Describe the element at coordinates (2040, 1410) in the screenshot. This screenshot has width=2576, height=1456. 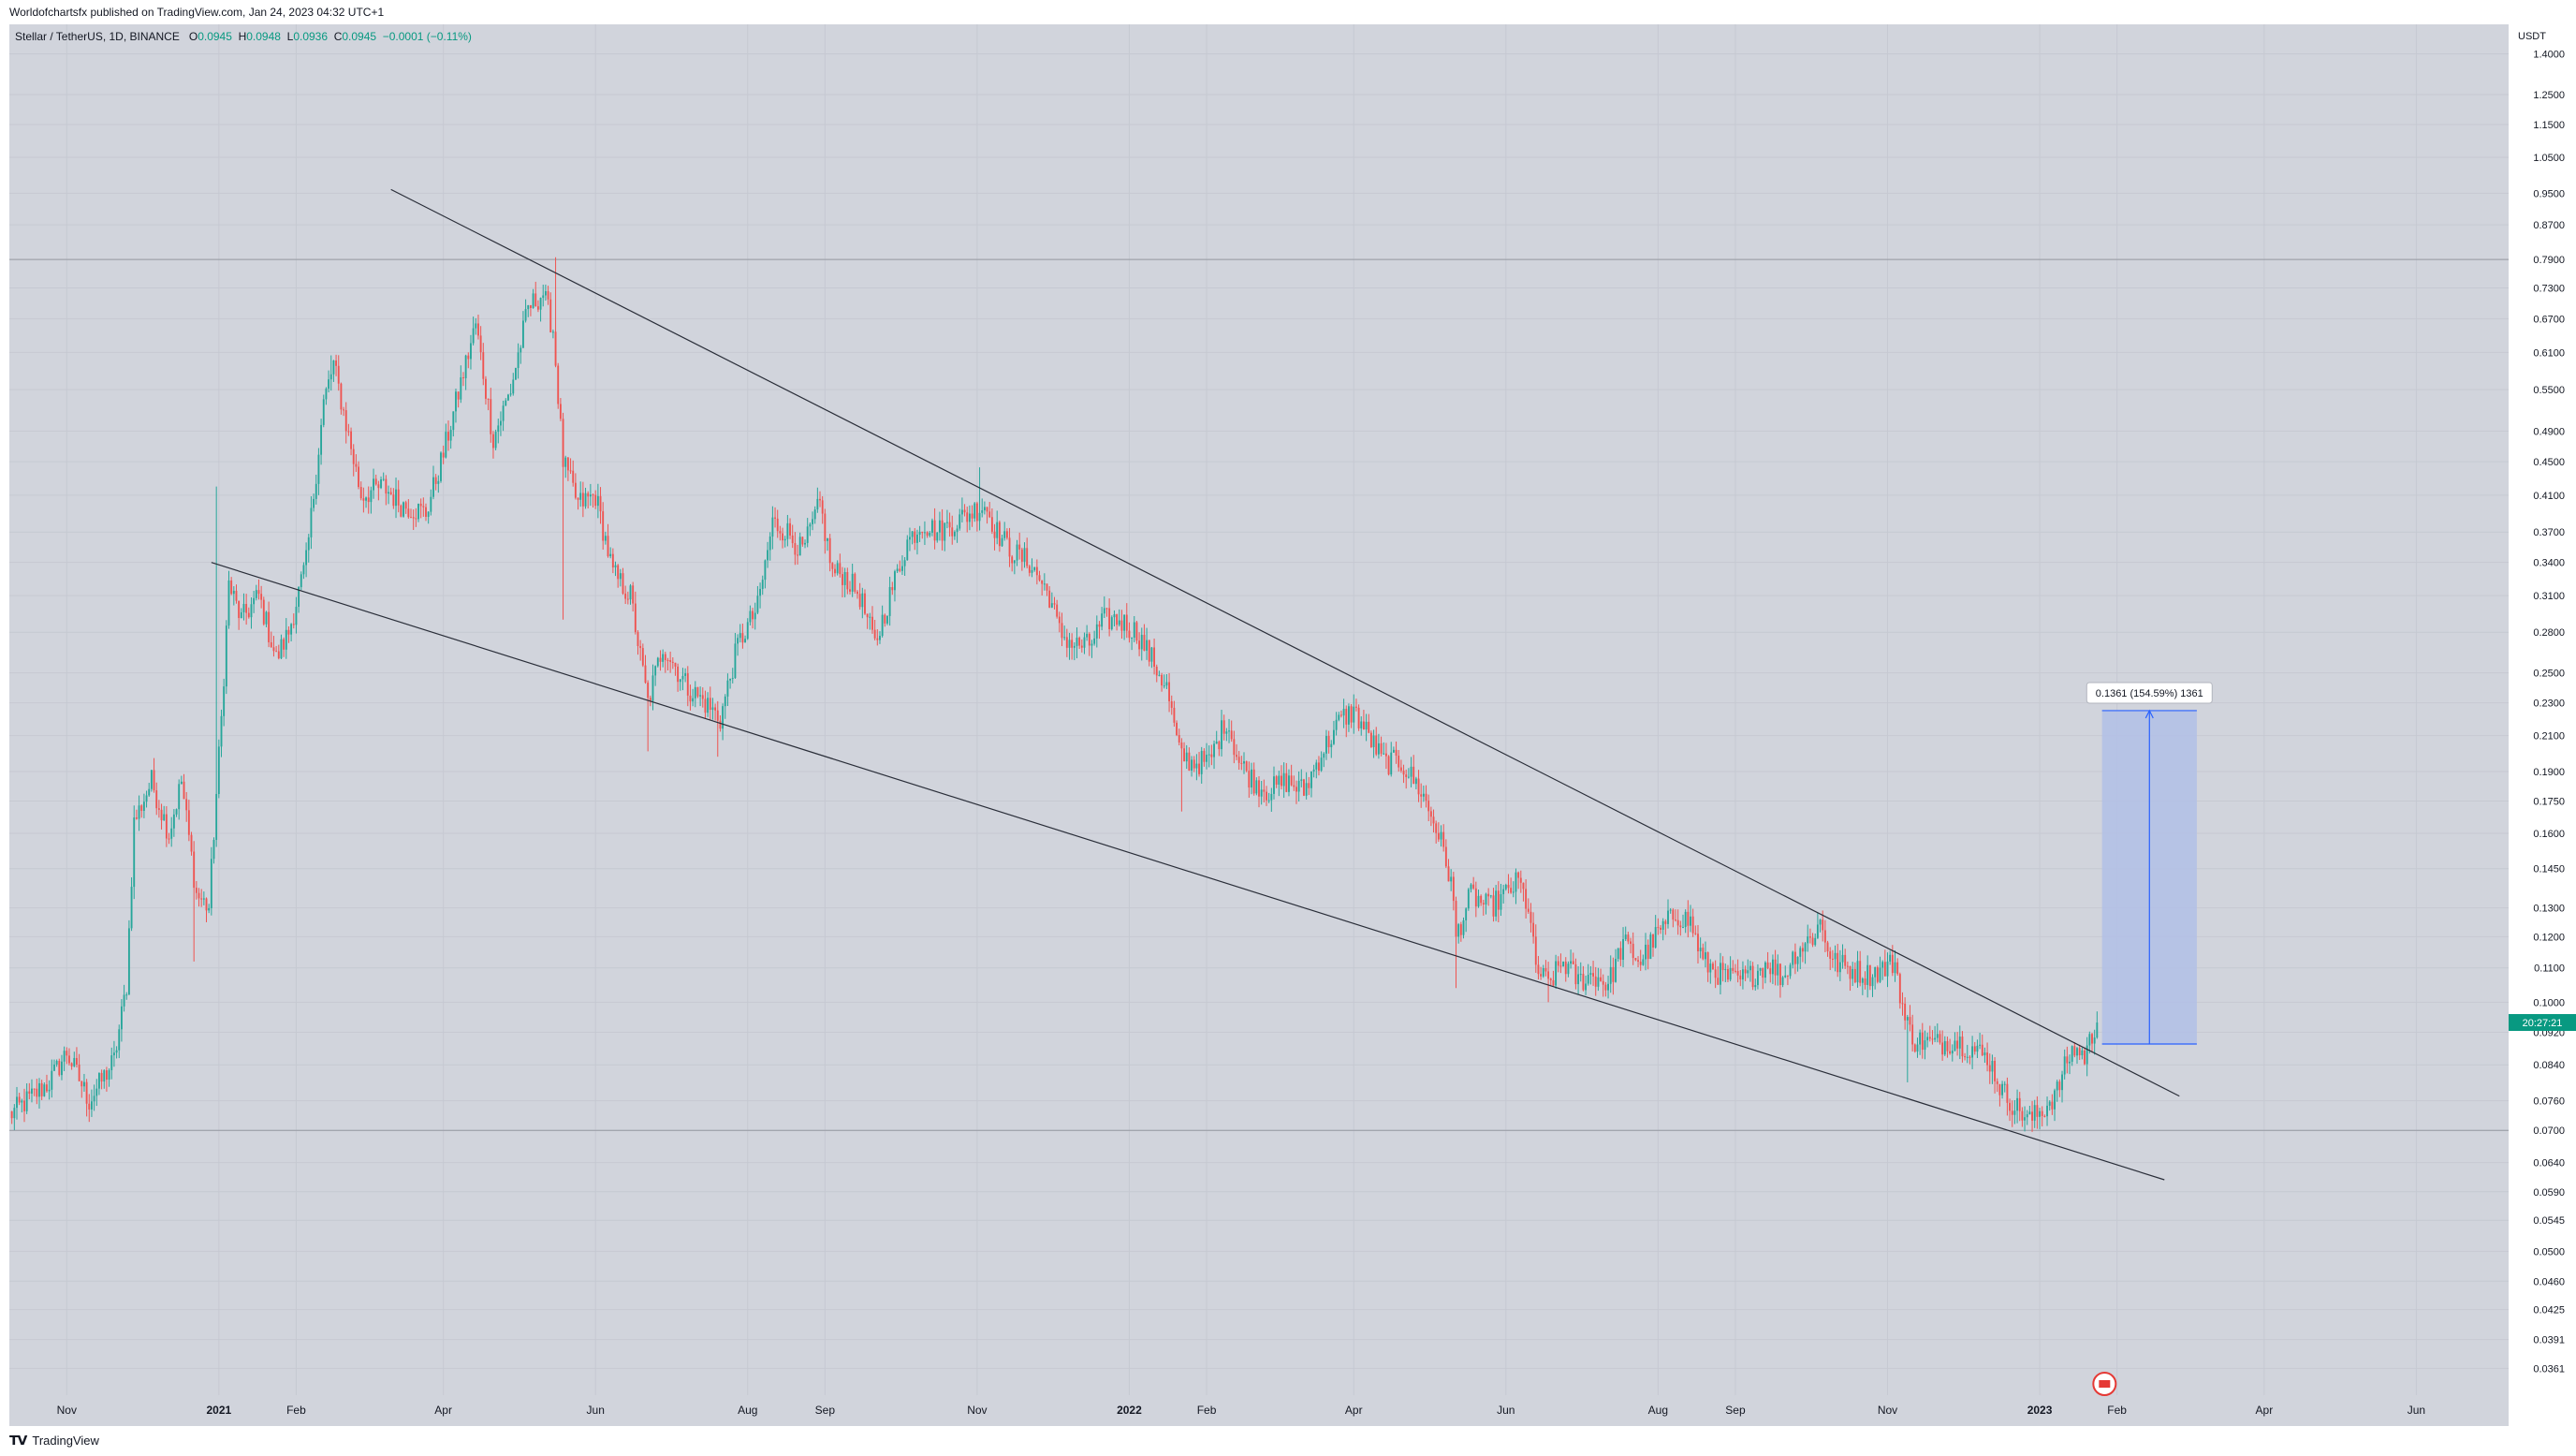
I see `x-tick-label: 2023` at that location.